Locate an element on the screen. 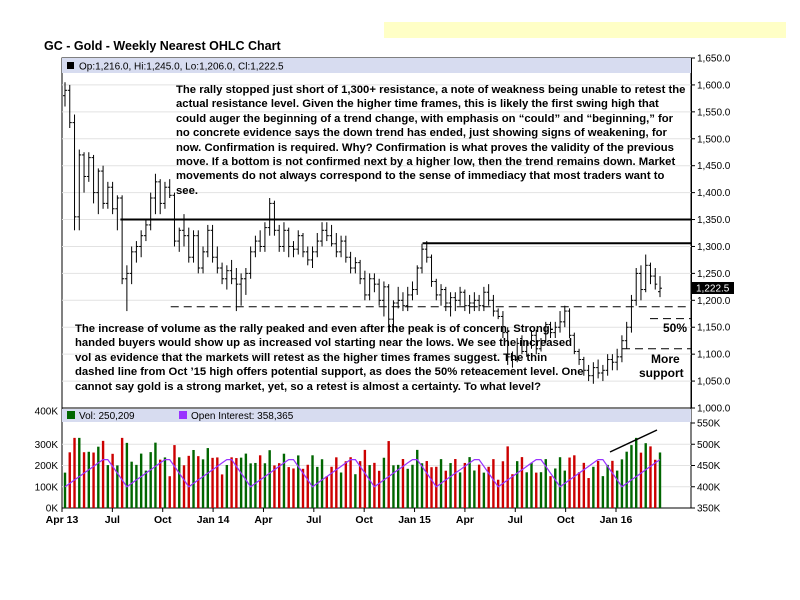 The height and width of the screenshot is (600, 800). price-tick-label: 1,250.0 is located at coordinates (714, 274).